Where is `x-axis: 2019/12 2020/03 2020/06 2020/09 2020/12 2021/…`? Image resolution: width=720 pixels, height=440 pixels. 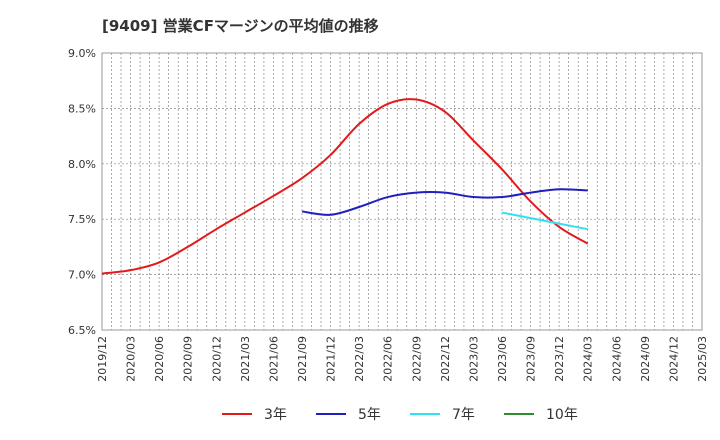 x-axis: 2019/12 2020/03 2020/06 2020/09 2020/12 2021/… is located at coordinates (402, 359).